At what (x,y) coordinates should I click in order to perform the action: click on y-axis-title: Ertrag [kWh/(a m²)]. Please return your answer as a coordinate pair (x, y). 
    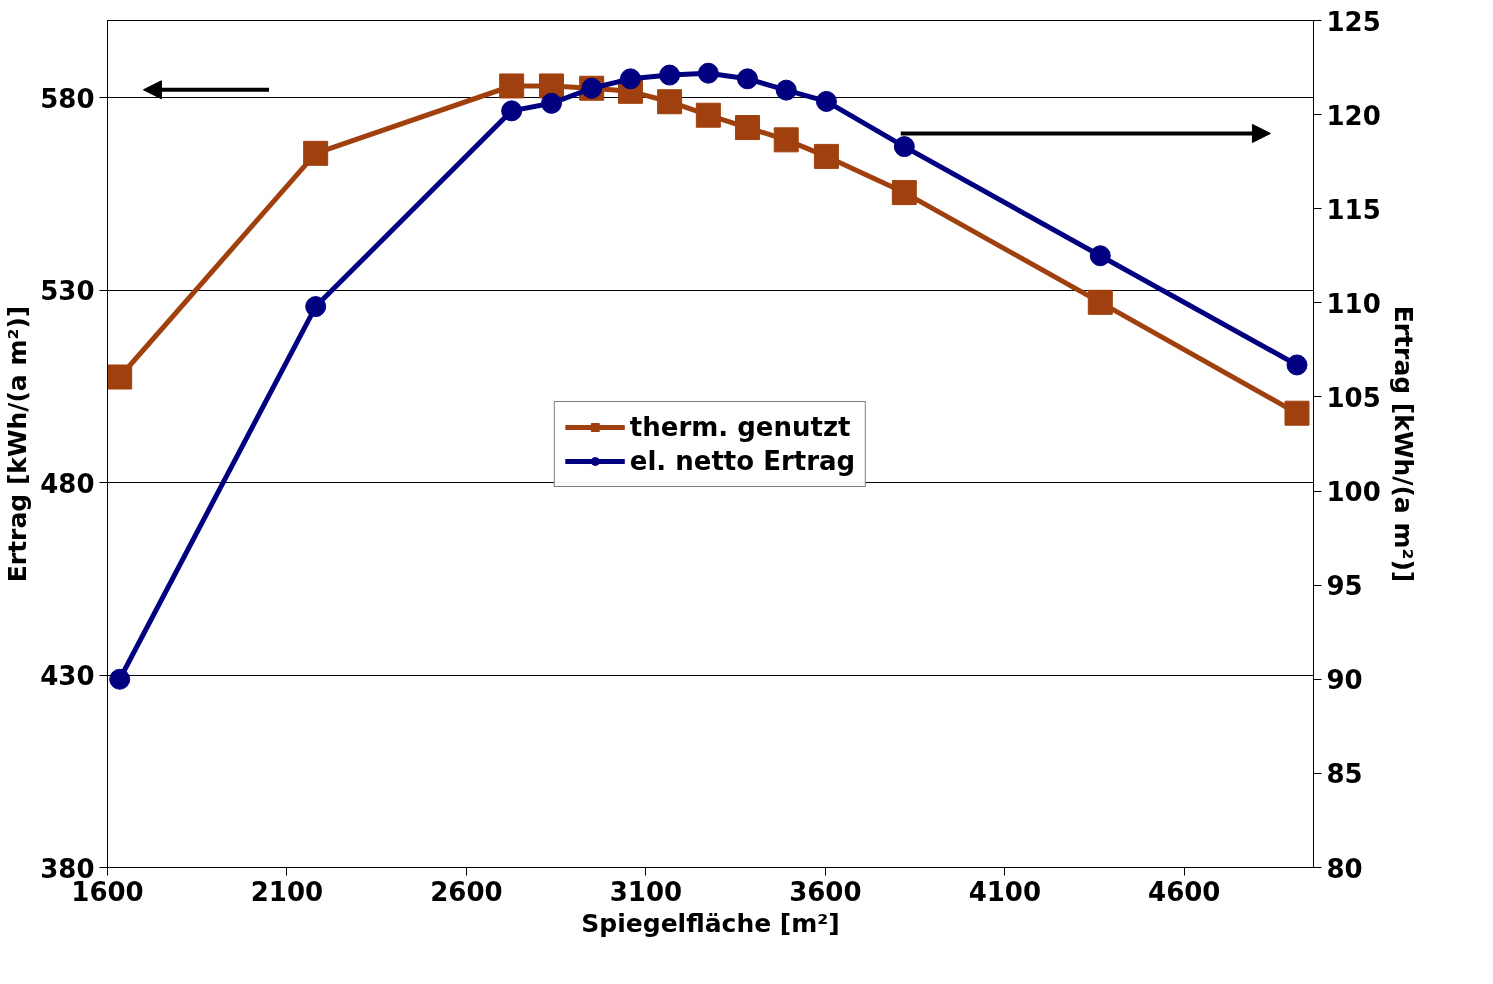
    Looking at the image, I should click on (18, 444).